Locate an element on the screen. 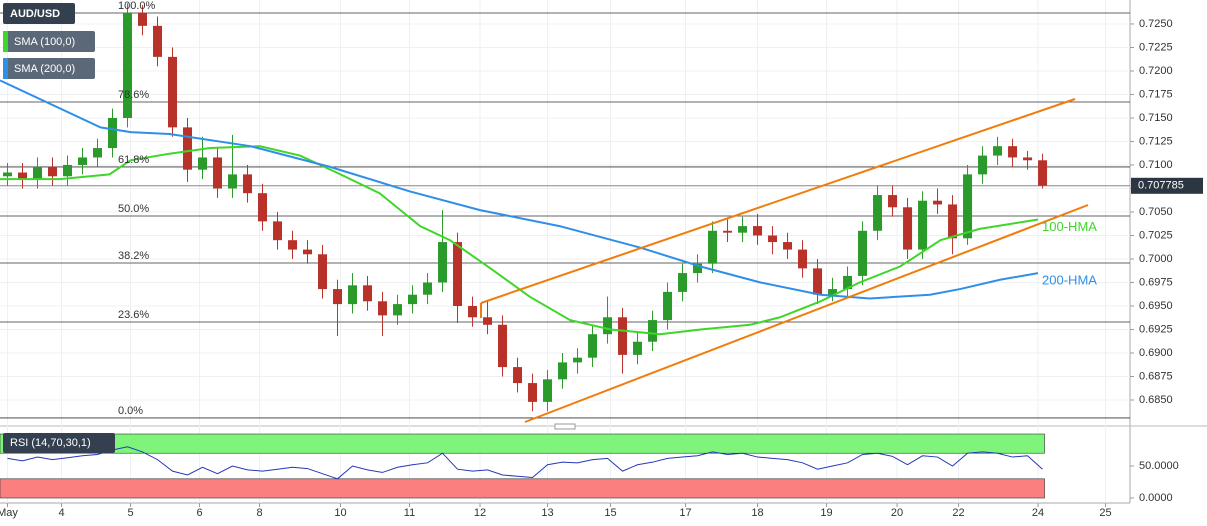  y-tick-label: 0.6925 is located at coordinates (1156, 329).